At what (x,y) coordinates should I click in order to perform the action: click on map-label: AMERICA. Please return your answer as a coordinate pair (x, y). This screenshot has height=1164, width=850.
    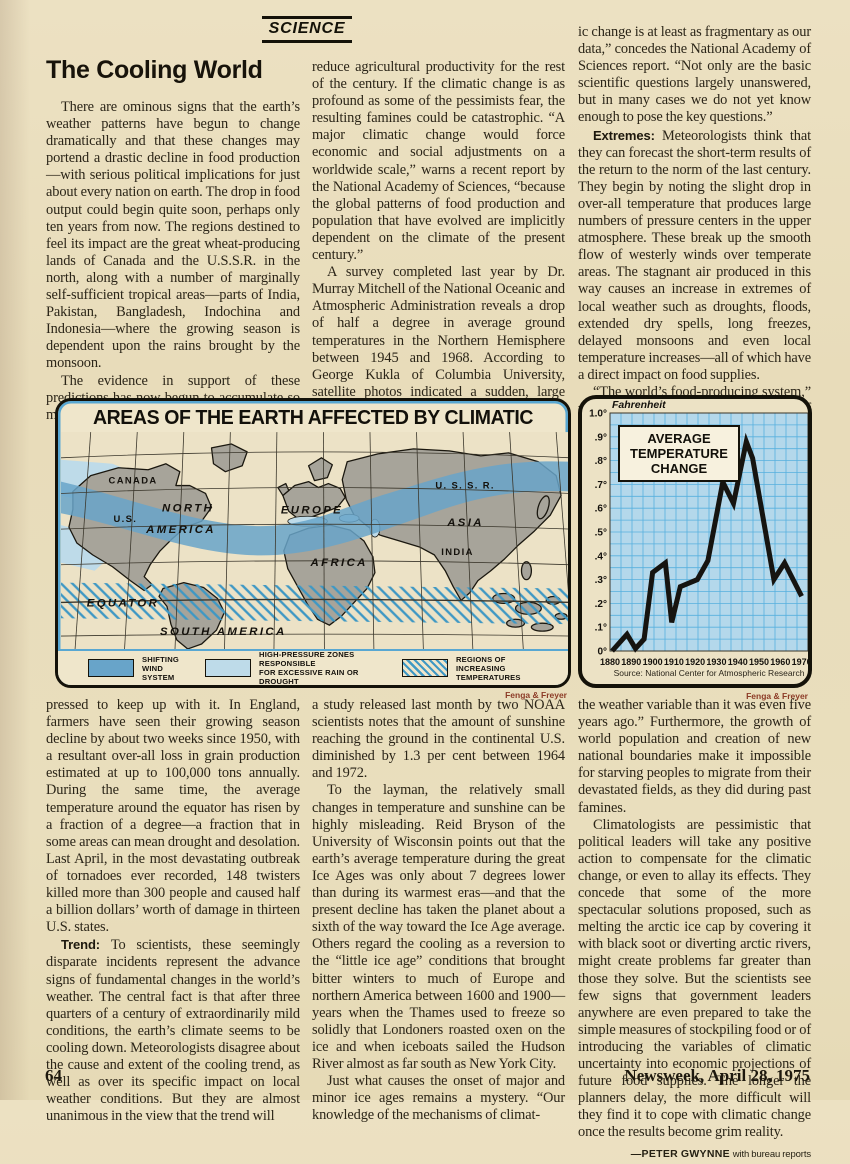
    Looking at the image, I should click on (180, 530).